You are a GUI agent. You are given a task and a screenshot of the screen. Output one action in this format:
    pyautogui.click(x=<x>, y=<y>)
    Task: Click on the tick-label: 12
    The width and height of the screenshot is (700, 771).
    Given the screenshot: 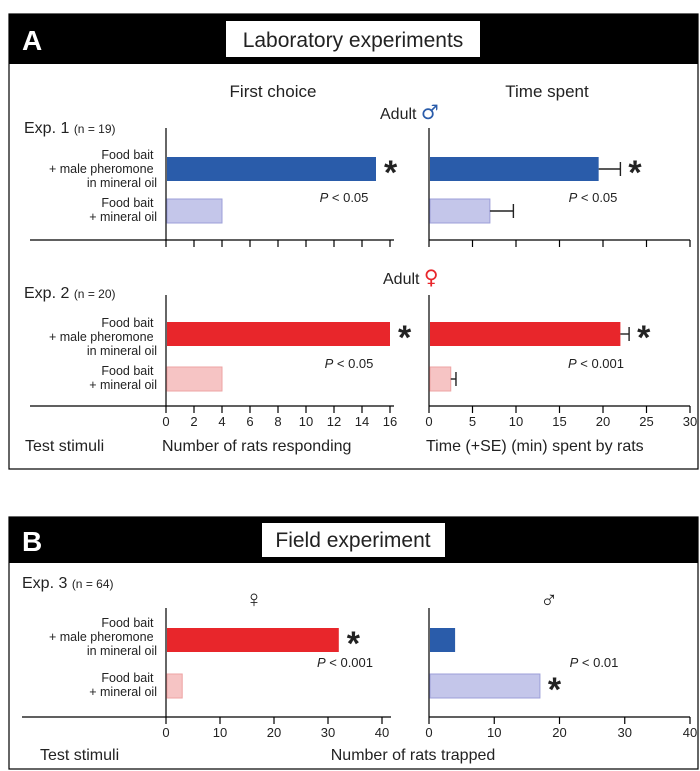 What is the action you would take?
    pyautogui.click(x=334, y=421)
    